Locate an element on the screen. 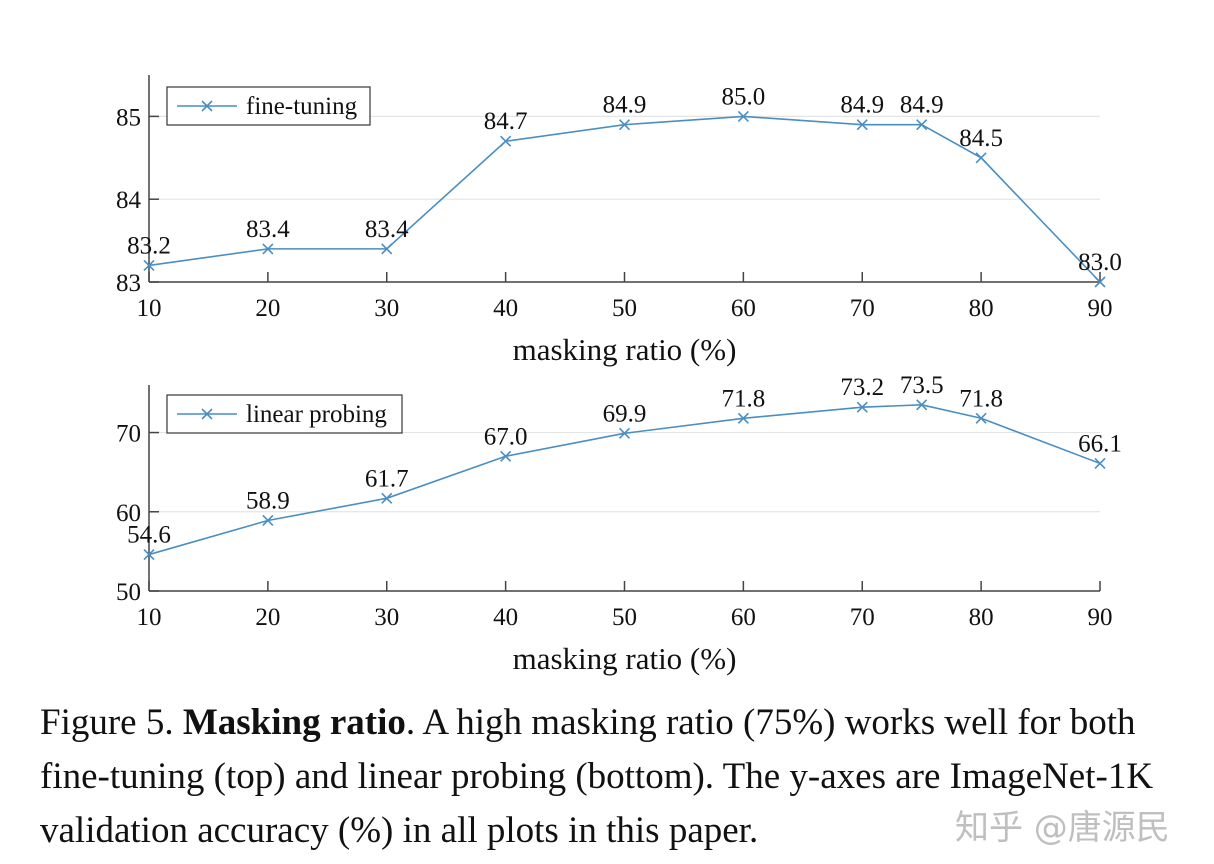 This screenshot has height=864, width=1214. data-label: 61.7 is located at coordinates (387, 478).